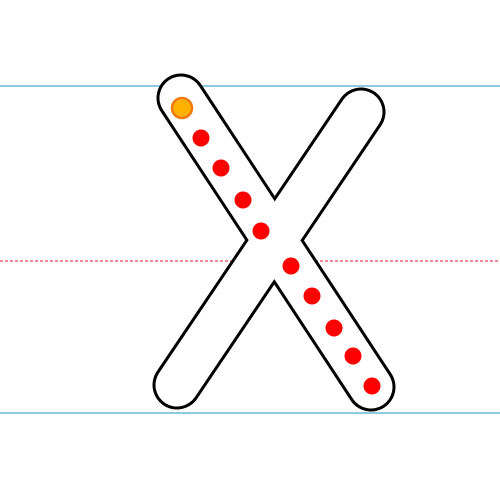 Image resolution: width=500 pixels, height=500 pixels. What do you see at coordinates (182, 108) in the screenshot?
I see `start-dot` at bounding box center [182, 108].